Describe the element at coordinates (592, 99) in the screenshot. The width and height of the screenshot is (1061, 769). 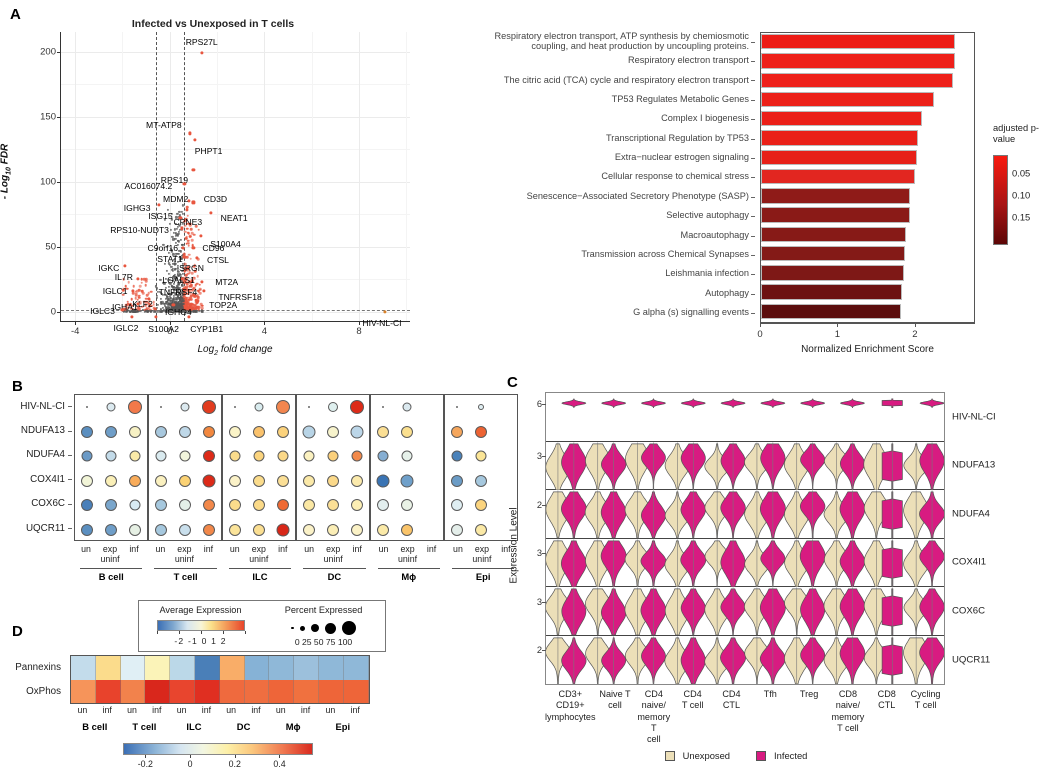
I see `gsea-category-label: TP53 Regulates Metabolic Genes` at that location.